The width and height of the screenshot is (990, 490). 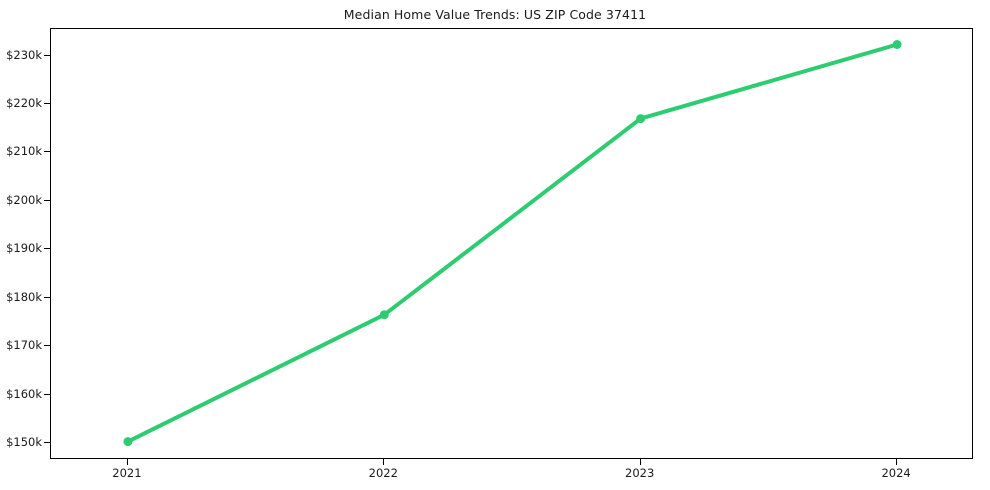 What do you see at coordinates (24, 151) in the screenshot?
I see `y-axis-tick-label: $210k` at bounding box center [24, 151].